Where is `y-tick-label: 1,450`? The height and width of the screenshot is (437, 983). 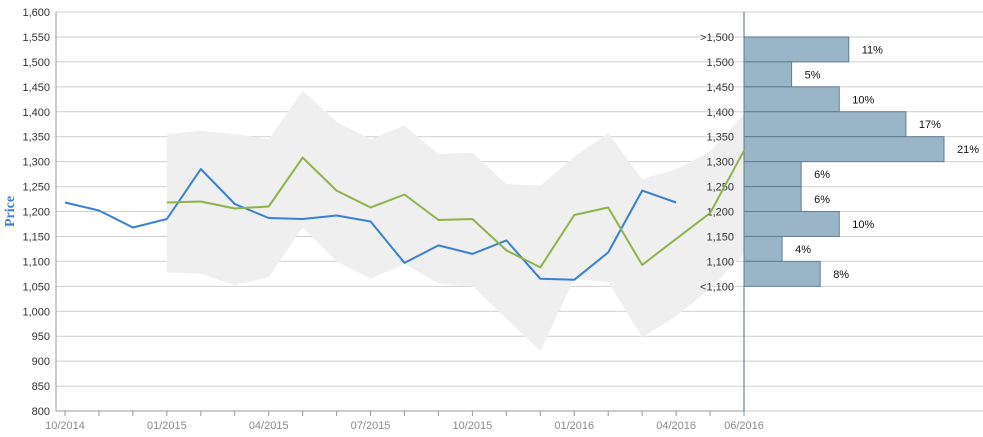
y-tick-label: 1,450 is located at coordinates (36, 88).